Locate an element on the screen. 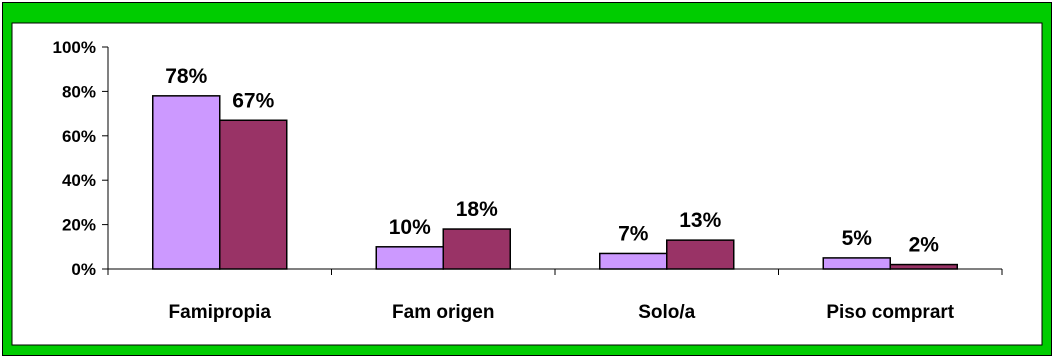 The height and width of the screenshot is (361, 1056). x-category-label: Solo/a is located at coordinates (666, 312).